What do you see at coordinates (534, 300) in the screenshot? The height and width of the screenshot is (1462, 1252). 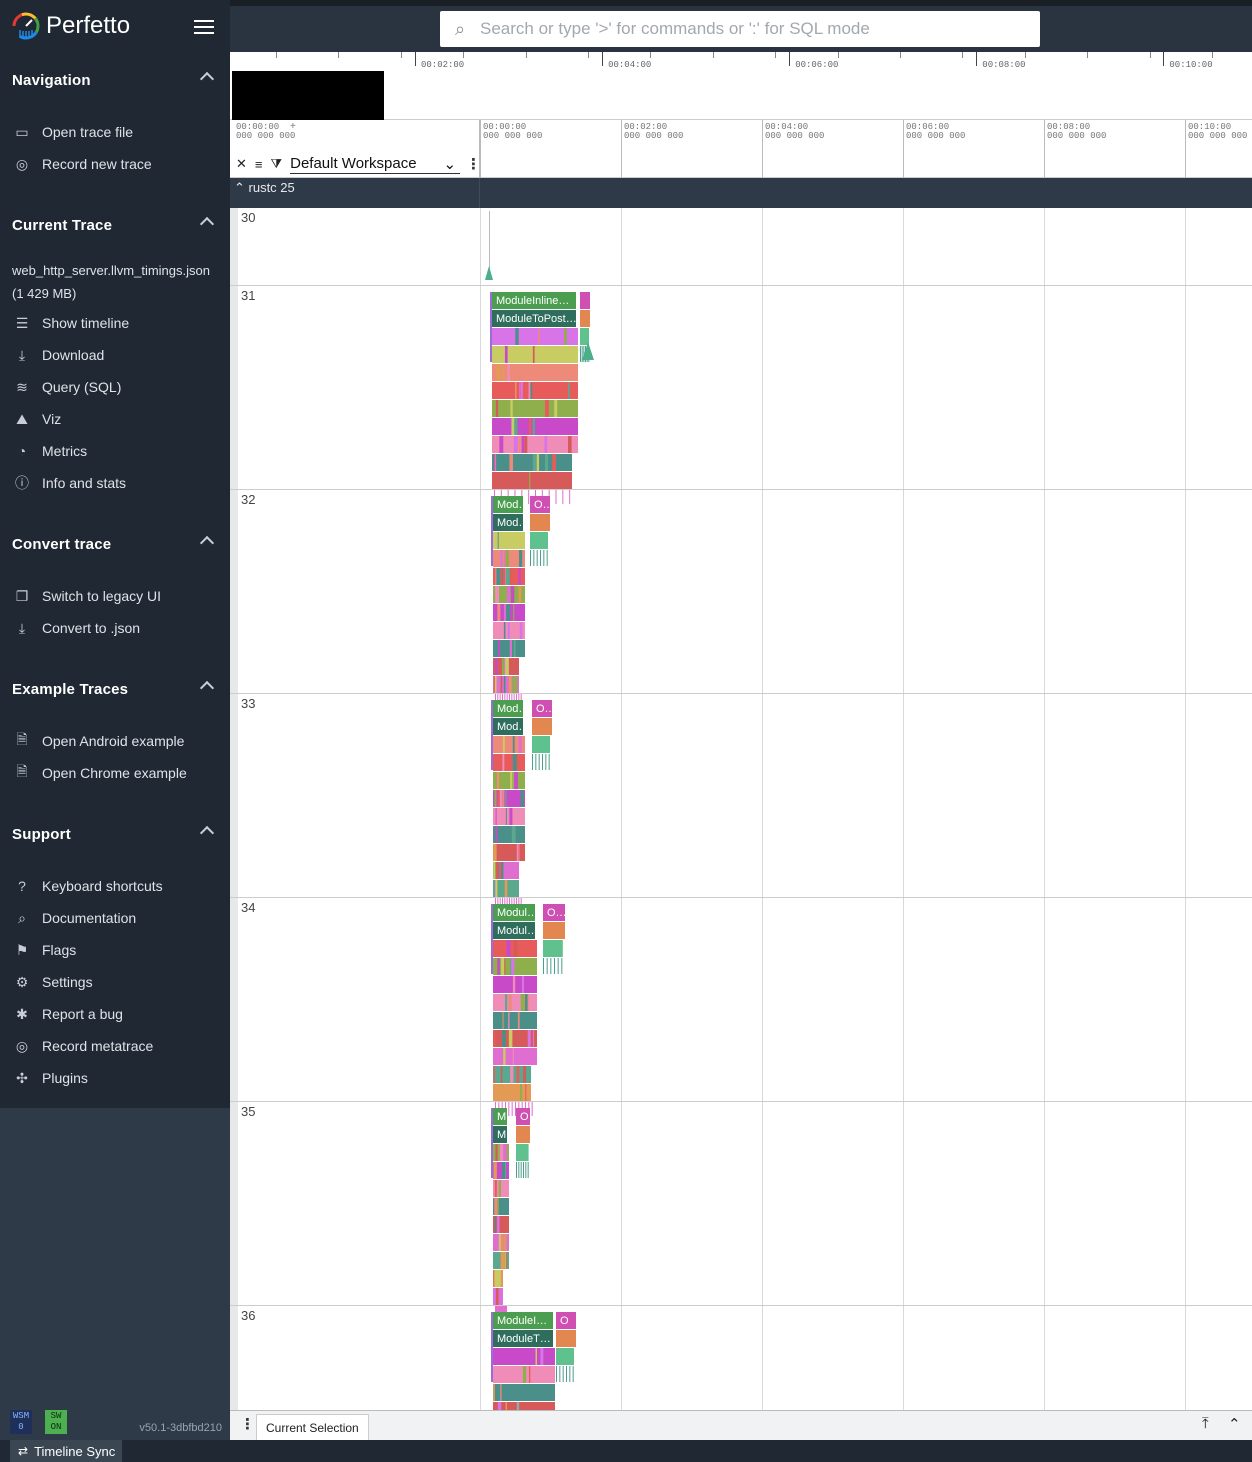 I see `slice-module-inliner` at bounding box center [534, 300].